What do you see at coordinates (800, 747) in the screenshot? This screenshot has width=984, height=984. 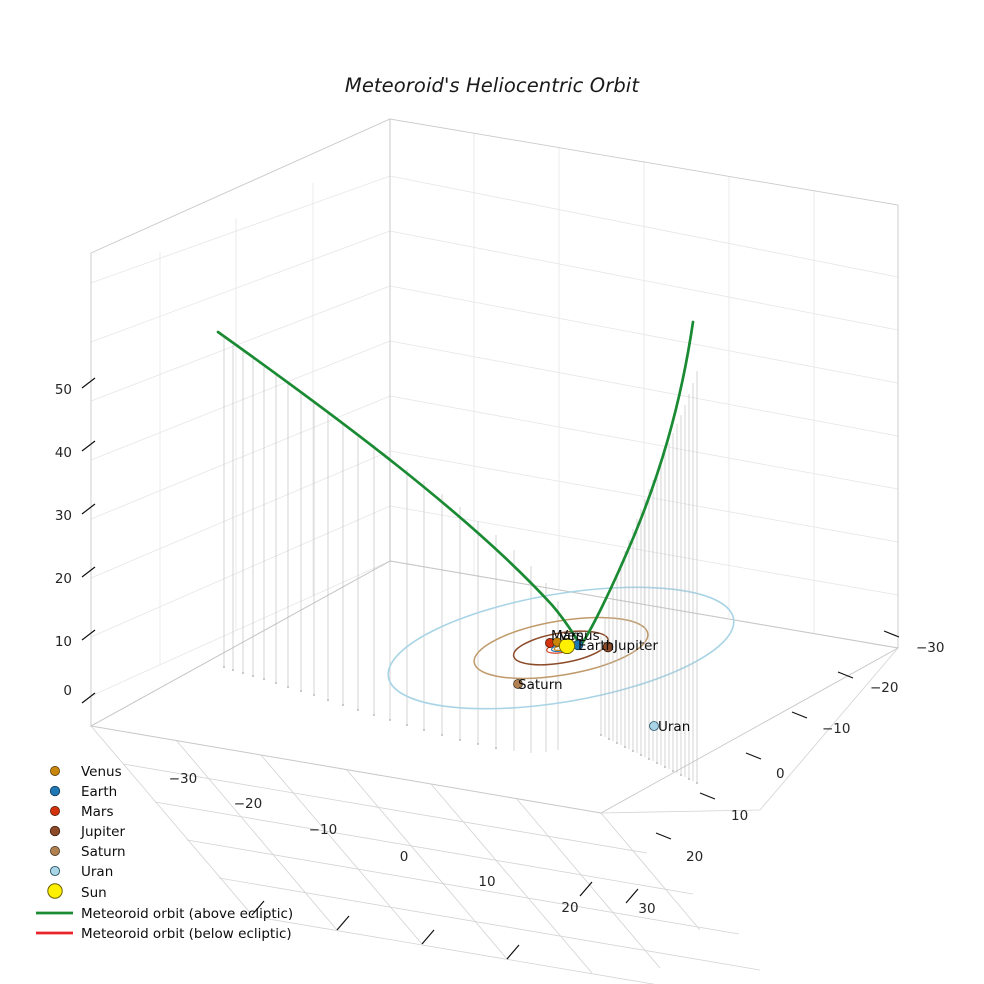 I see `y-axis: −30 −20 −10 0 10 20` at bounding box center [800, 747].